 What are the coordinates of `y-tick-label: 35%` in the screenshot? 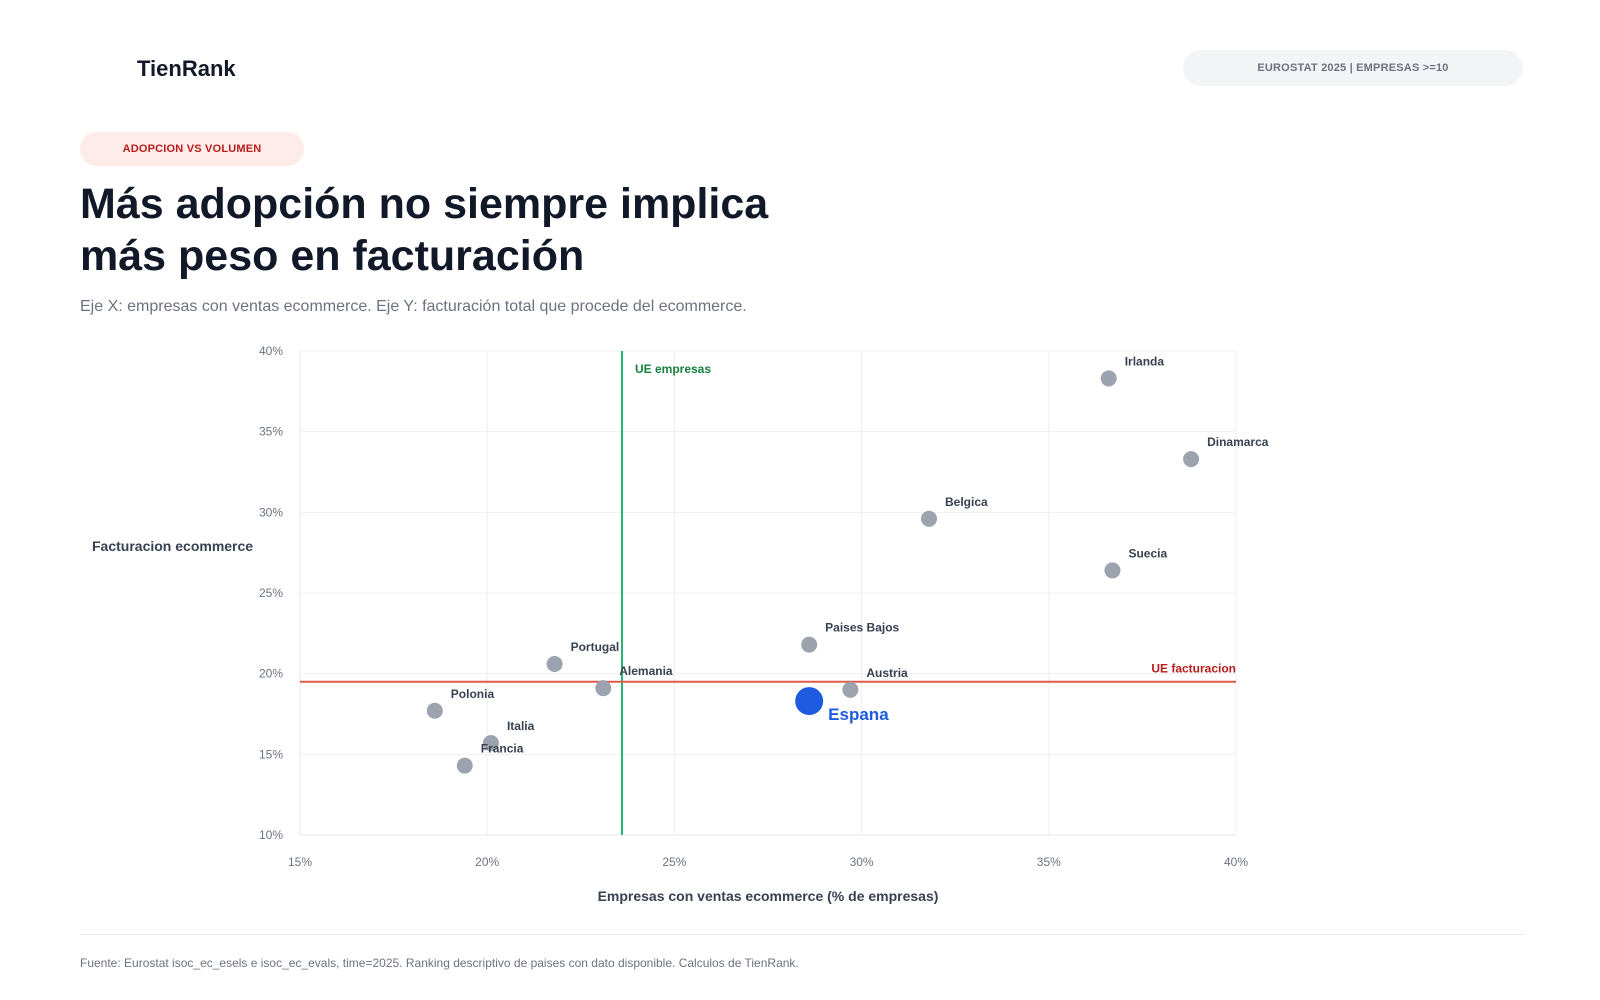 It's located at (271, 432).